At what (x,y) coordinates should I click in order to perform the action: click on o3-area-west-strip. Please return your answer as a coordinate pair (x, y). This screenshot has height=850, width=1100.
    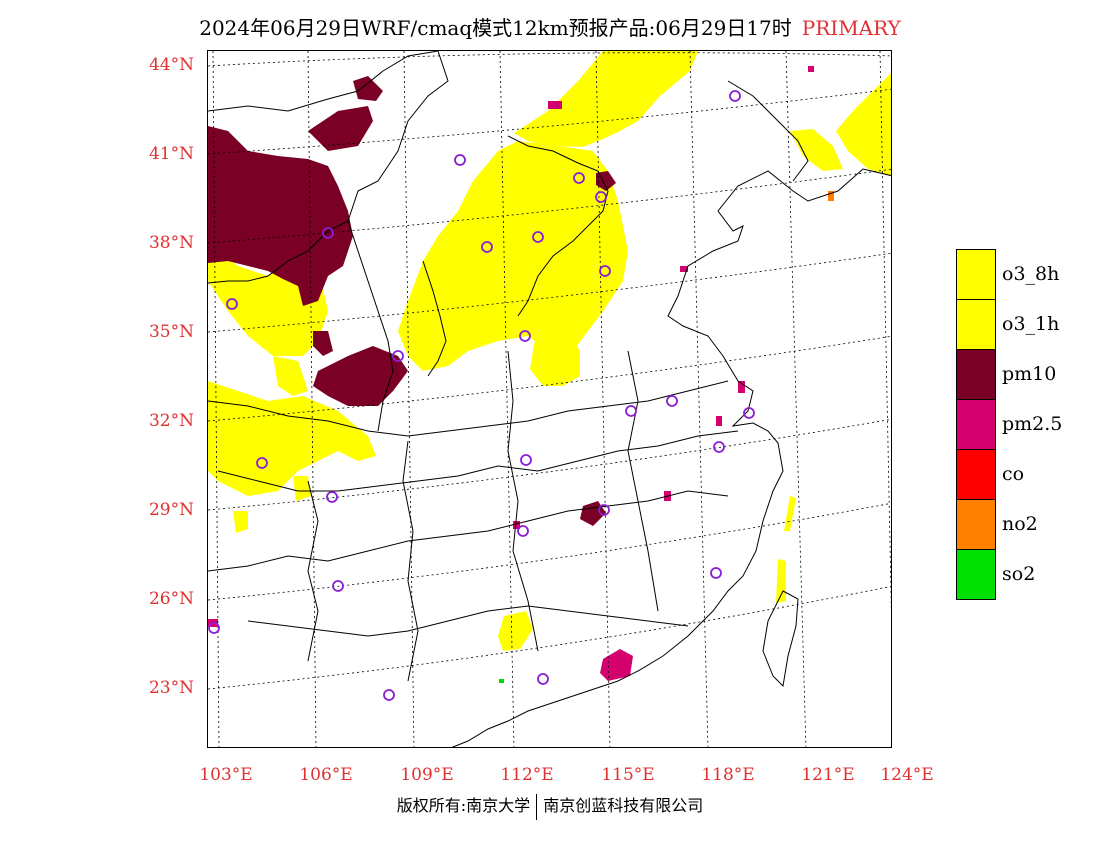
    Looking at the image, I should click on (290, 376).